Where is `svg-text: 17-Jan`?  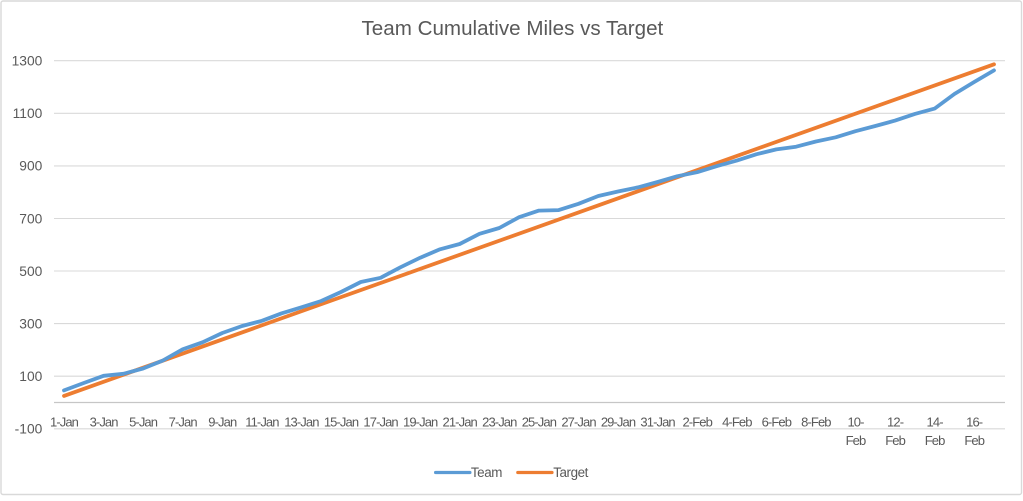
svg-text: 17-Jan is located at coordinates (380, 422).